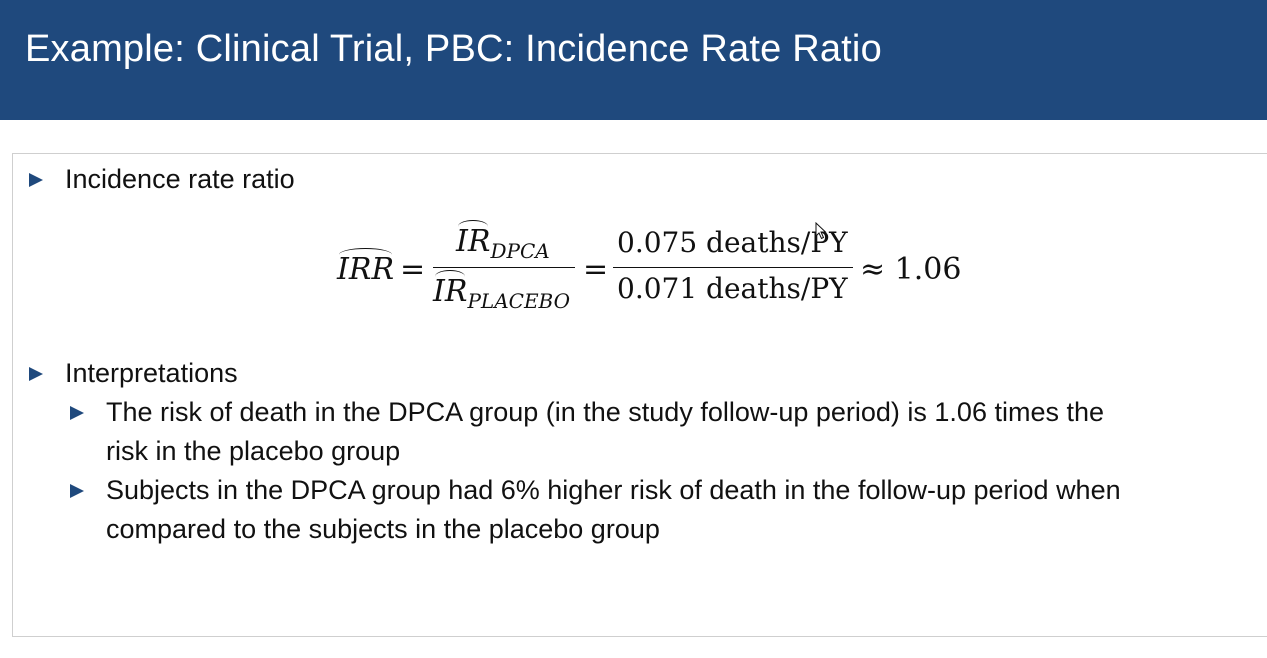 The image size is (1267, 658). Describe the element at coordinates (253, 451) in the screenshot. I see `interpretation-1-line-2: risk in the placebo group` at that location.